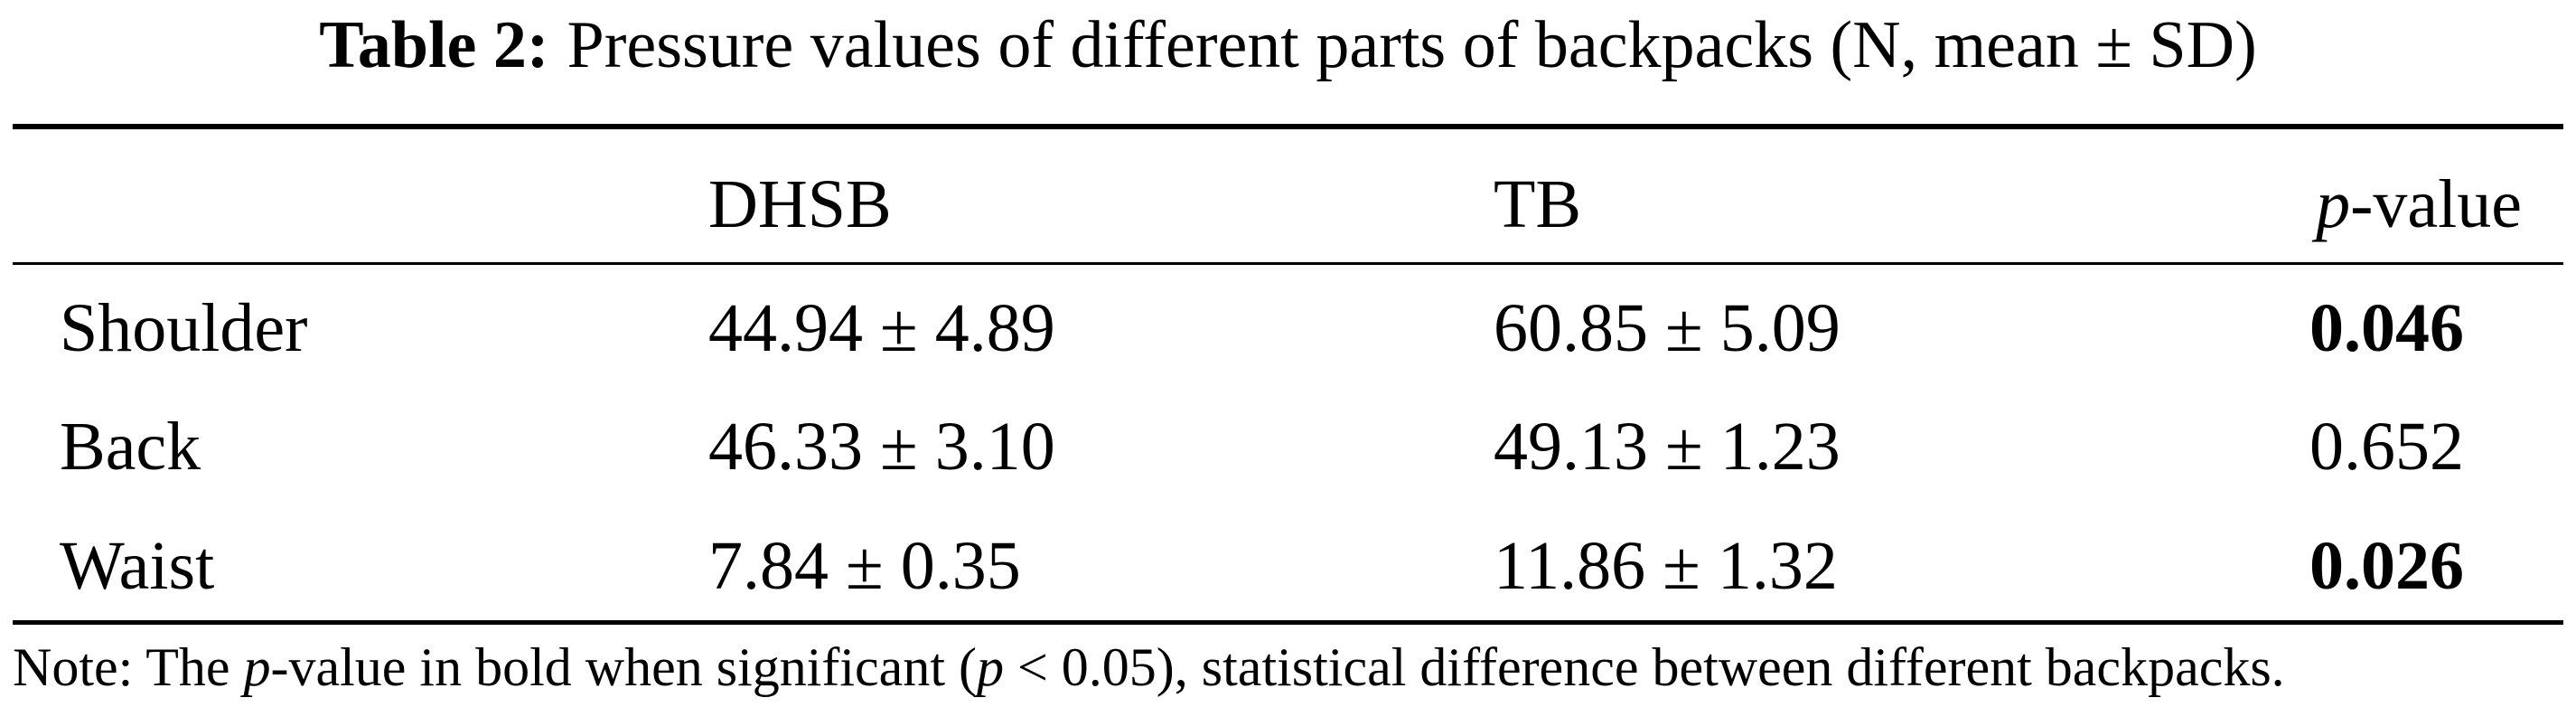 The height and width of the screenshot is (707, 2576). What do you see at coordinates (2436, 204) in the screenshot?
I see `header-p-rest: -value` at bounding box center [2436, 204].